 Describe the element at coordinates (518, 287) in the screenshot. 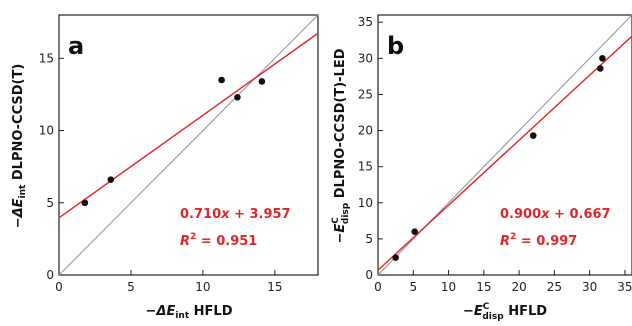

I see `x-tick-label: 20` at that location.